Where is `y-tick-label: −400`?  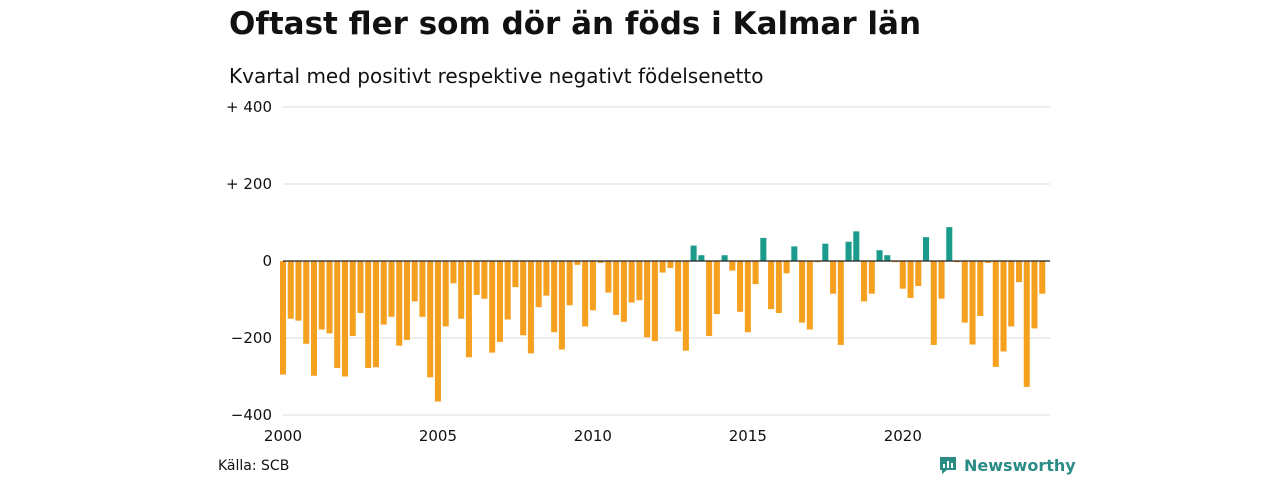
y-tick-label: −400 is located at coordinates (251, 415).